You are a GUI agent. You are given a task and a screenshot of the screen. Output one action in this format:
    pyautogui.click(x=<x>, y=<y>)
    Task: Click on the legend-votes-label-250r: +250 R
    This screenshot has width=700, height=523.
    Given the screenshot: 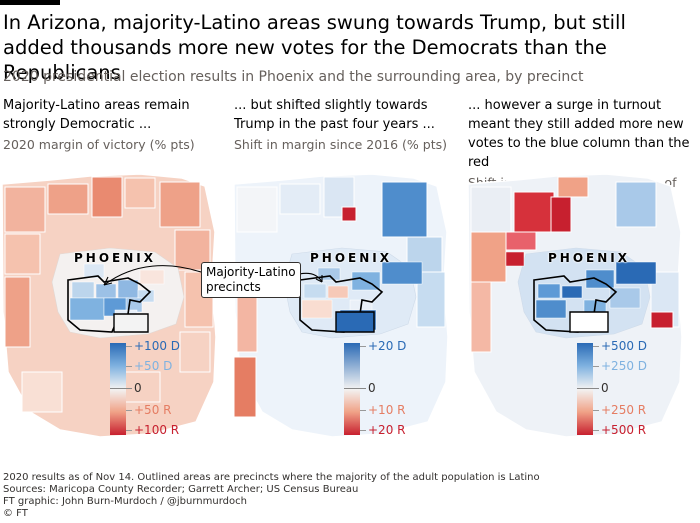 What is the action you would take?
    pyautogui.click(x=624, y=410)
    